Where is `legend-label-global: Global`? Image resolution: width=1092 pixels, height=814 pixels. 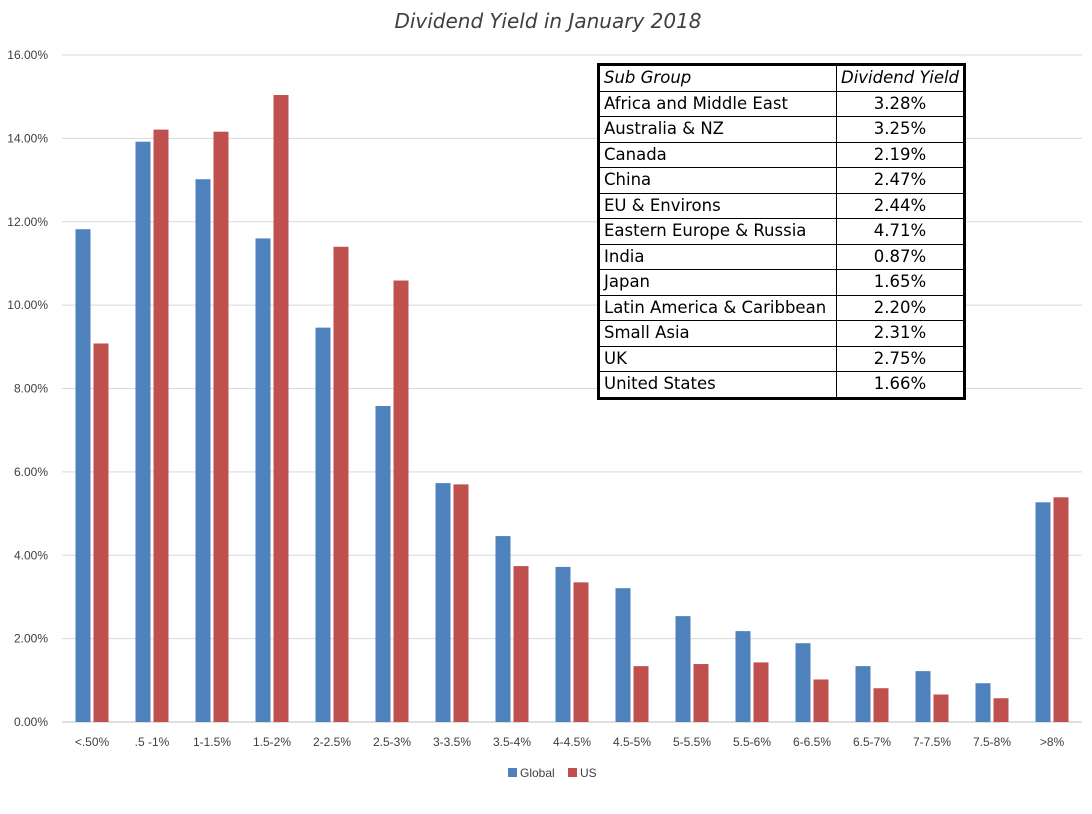 legend-label-global: Global is located at coordinates (537, 773).